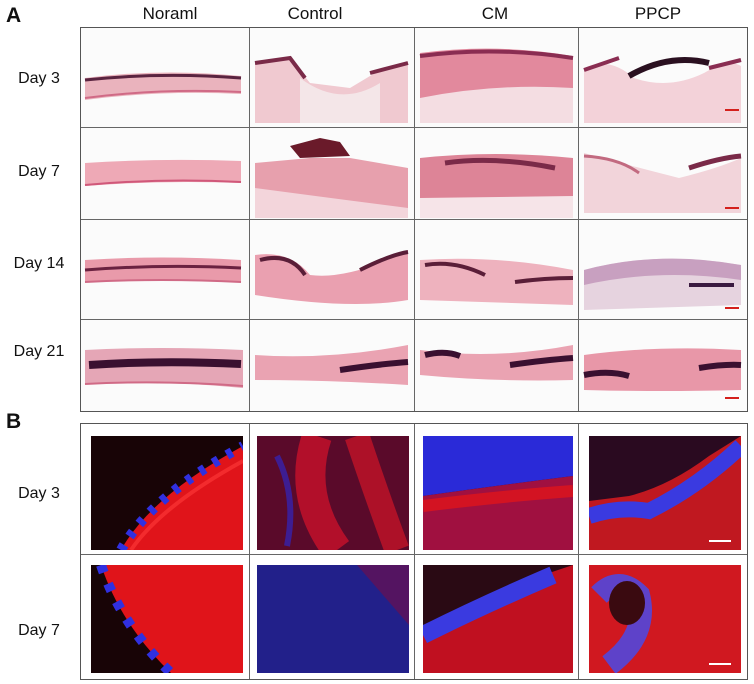 This screenshot has height=684, width=754. What do you see at coordinates (732, 110) in the screenshot?
I see `scale-bar-a-day3` at bounding box center [732, 110].